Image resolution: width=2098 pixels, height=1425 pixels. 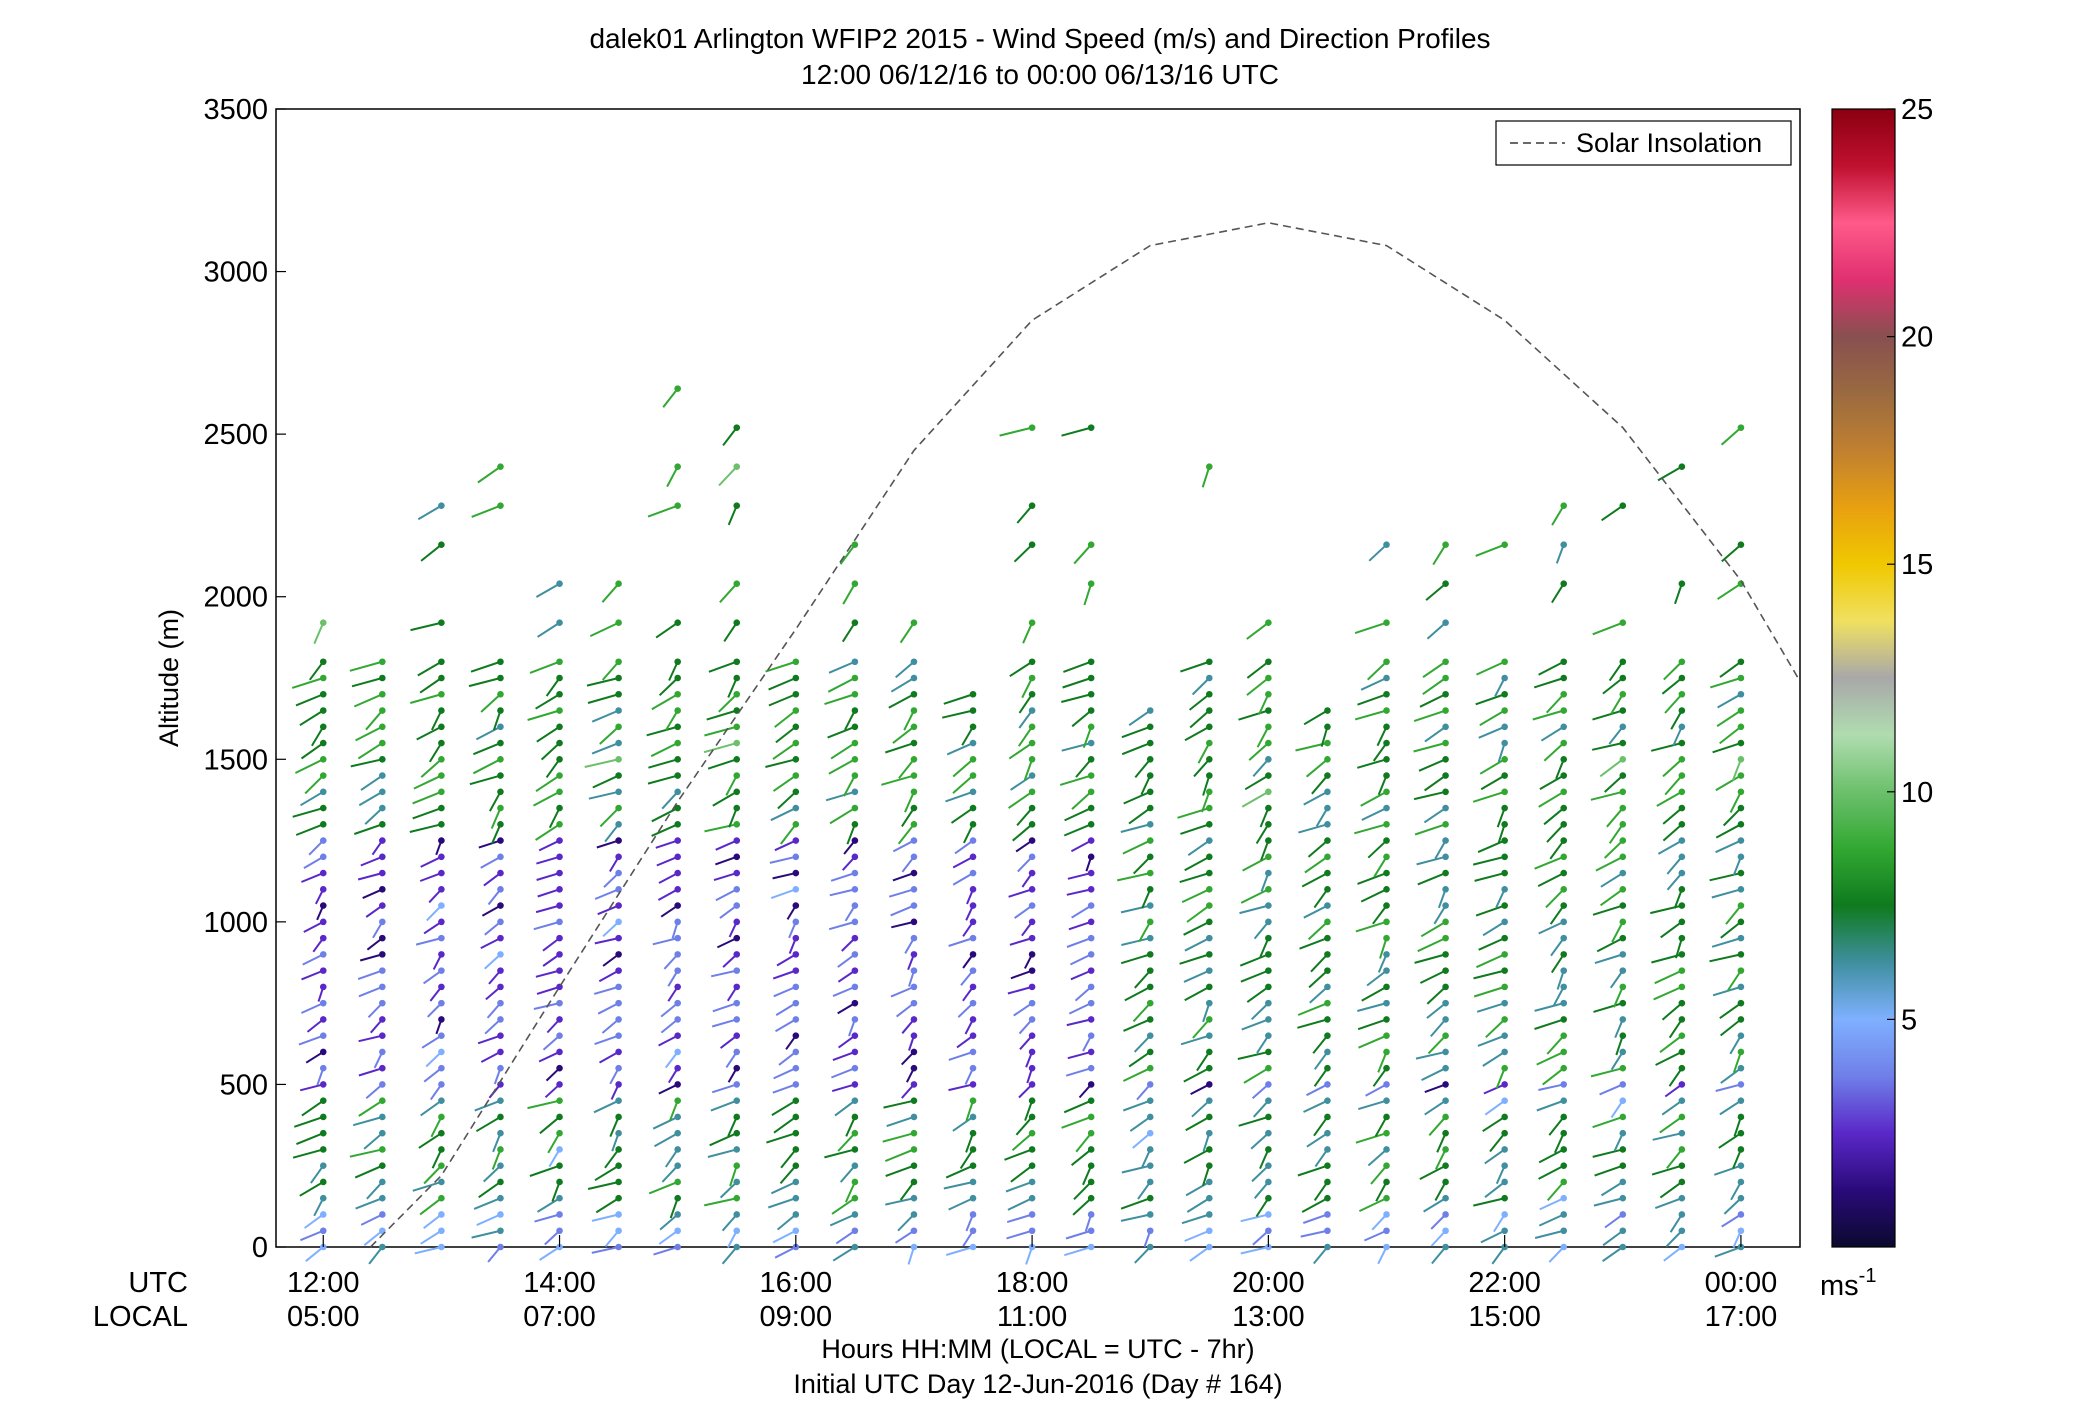 What do you see at coordinates (1669, 143) in the screenshot?
I see `legend-label: Solar Insolation` at bounding box center [1669, 143].